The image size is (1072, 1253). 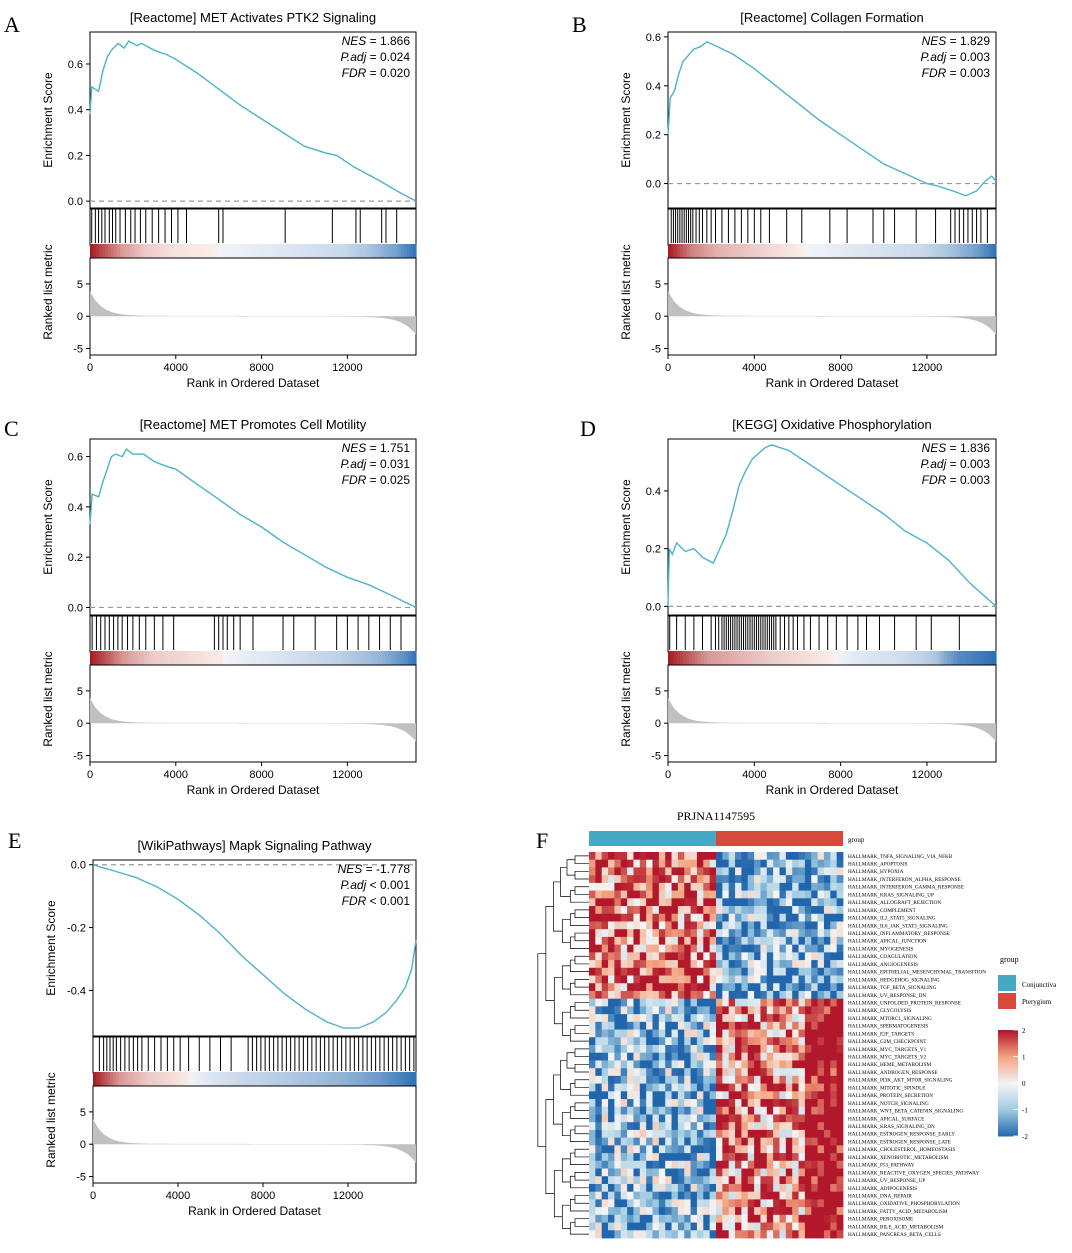 What do you see at coordinates (832, 383) in the screenshot?
I see `x-axis-label: Rank in Ordered Dataset` at bounding box center [832, 383].